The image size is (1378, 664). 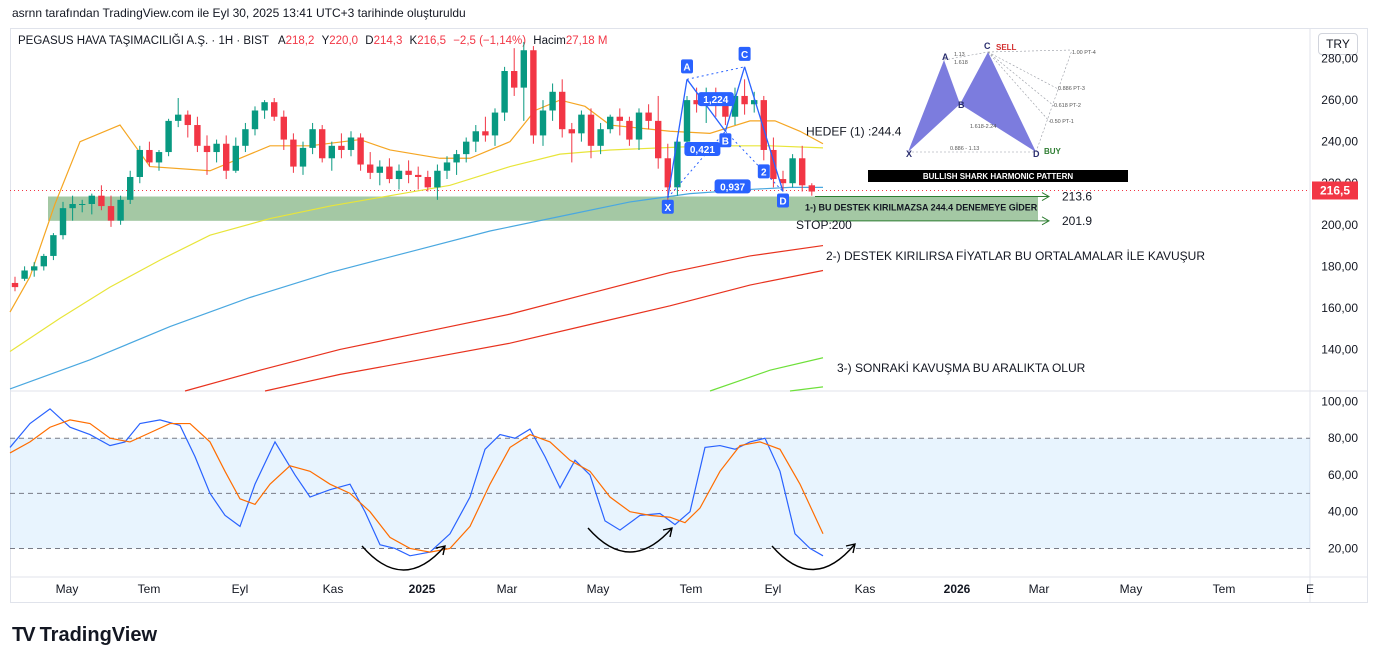 What do you see at coordinates (431, 41) in the screenshot?
I see `close-value: 216,5` at bounding box center [431, 41].